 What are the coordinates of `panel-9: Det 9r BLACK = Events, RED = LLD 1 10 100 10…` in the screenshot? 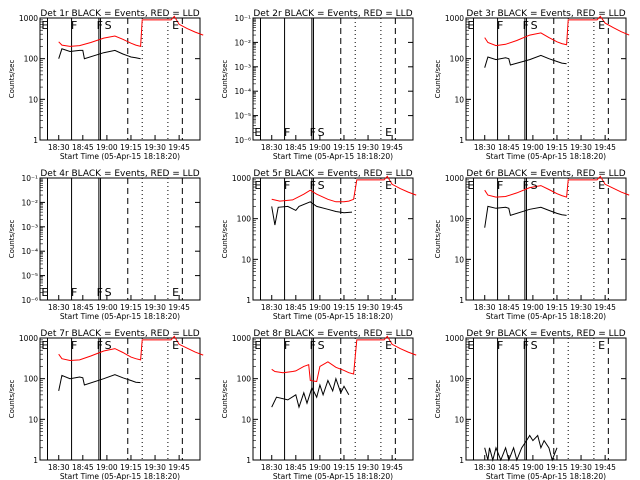 It's located at (530, 404).